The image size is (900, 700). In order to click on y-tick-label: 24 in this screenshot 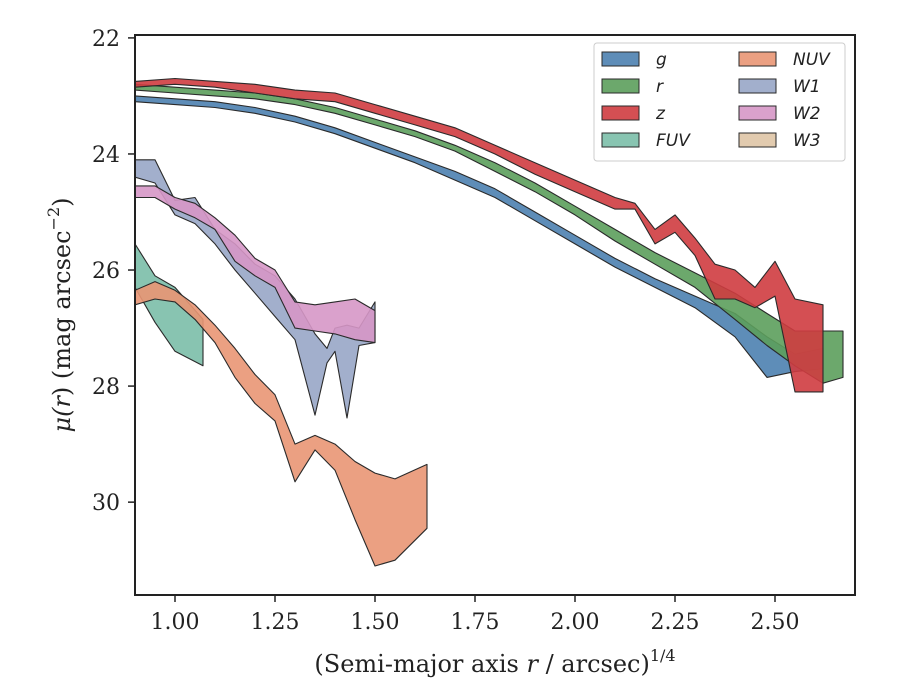, I will do `click(106, 155)`.